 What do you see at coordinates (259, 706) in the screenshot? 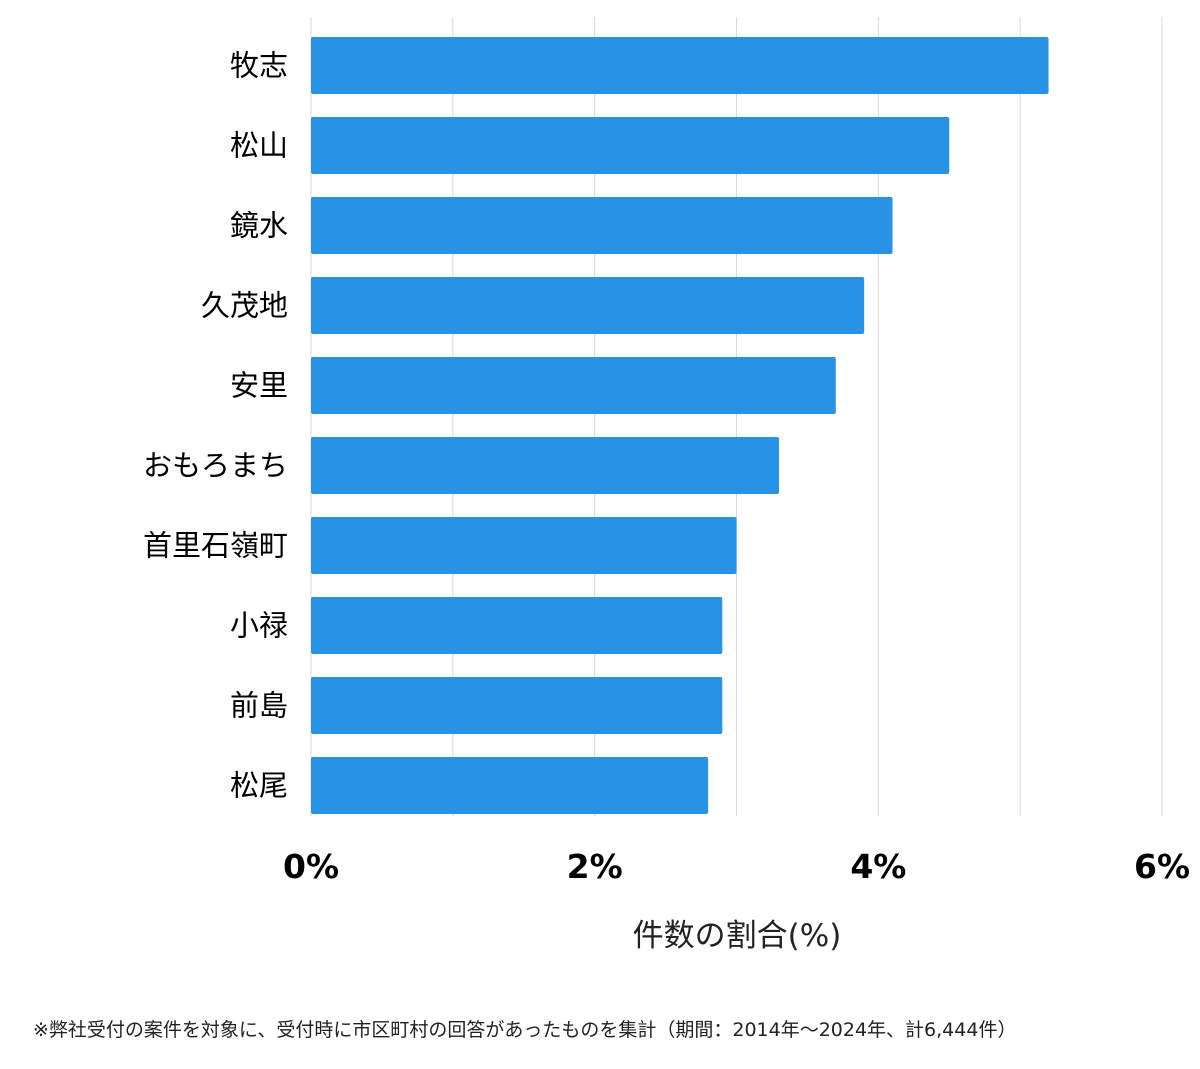
I see `category-label: 前島` at bounding box center [259, 706].